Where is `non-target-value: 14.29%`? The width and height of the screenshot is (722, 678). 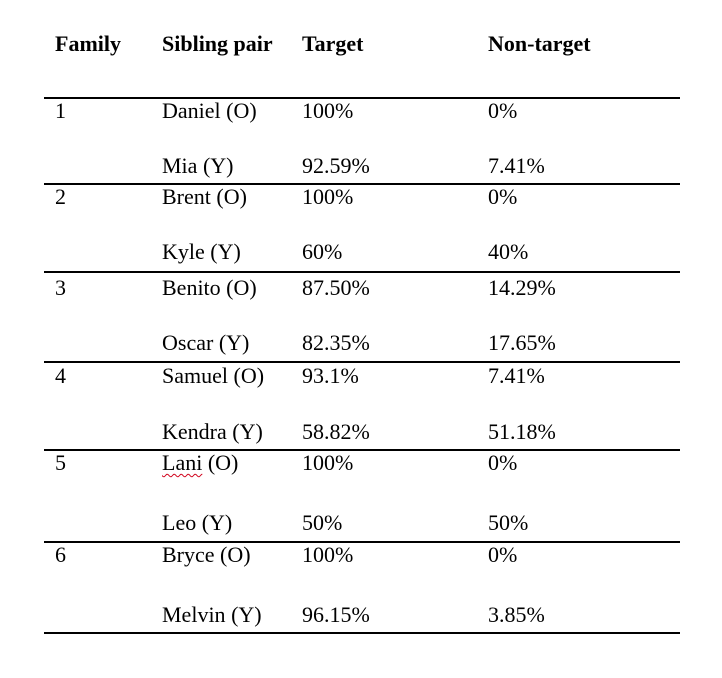 non-target-value: 14.29% is located at coordinates (522, 287).